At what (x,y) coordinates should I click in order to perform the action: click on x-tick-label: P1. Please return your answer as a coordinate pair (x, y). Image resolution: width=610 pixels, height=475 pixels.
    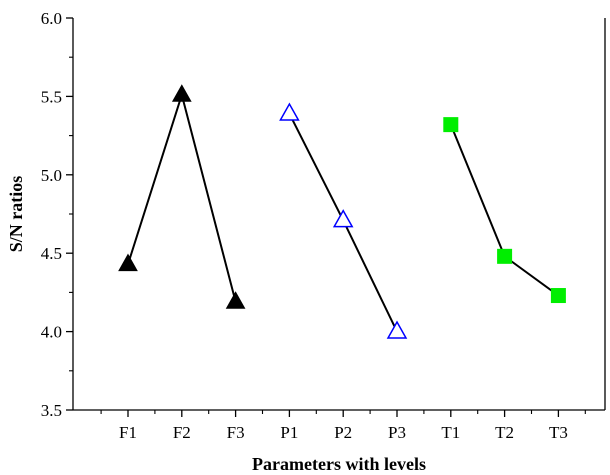
    Looking at the image, I should click on (289, 432).